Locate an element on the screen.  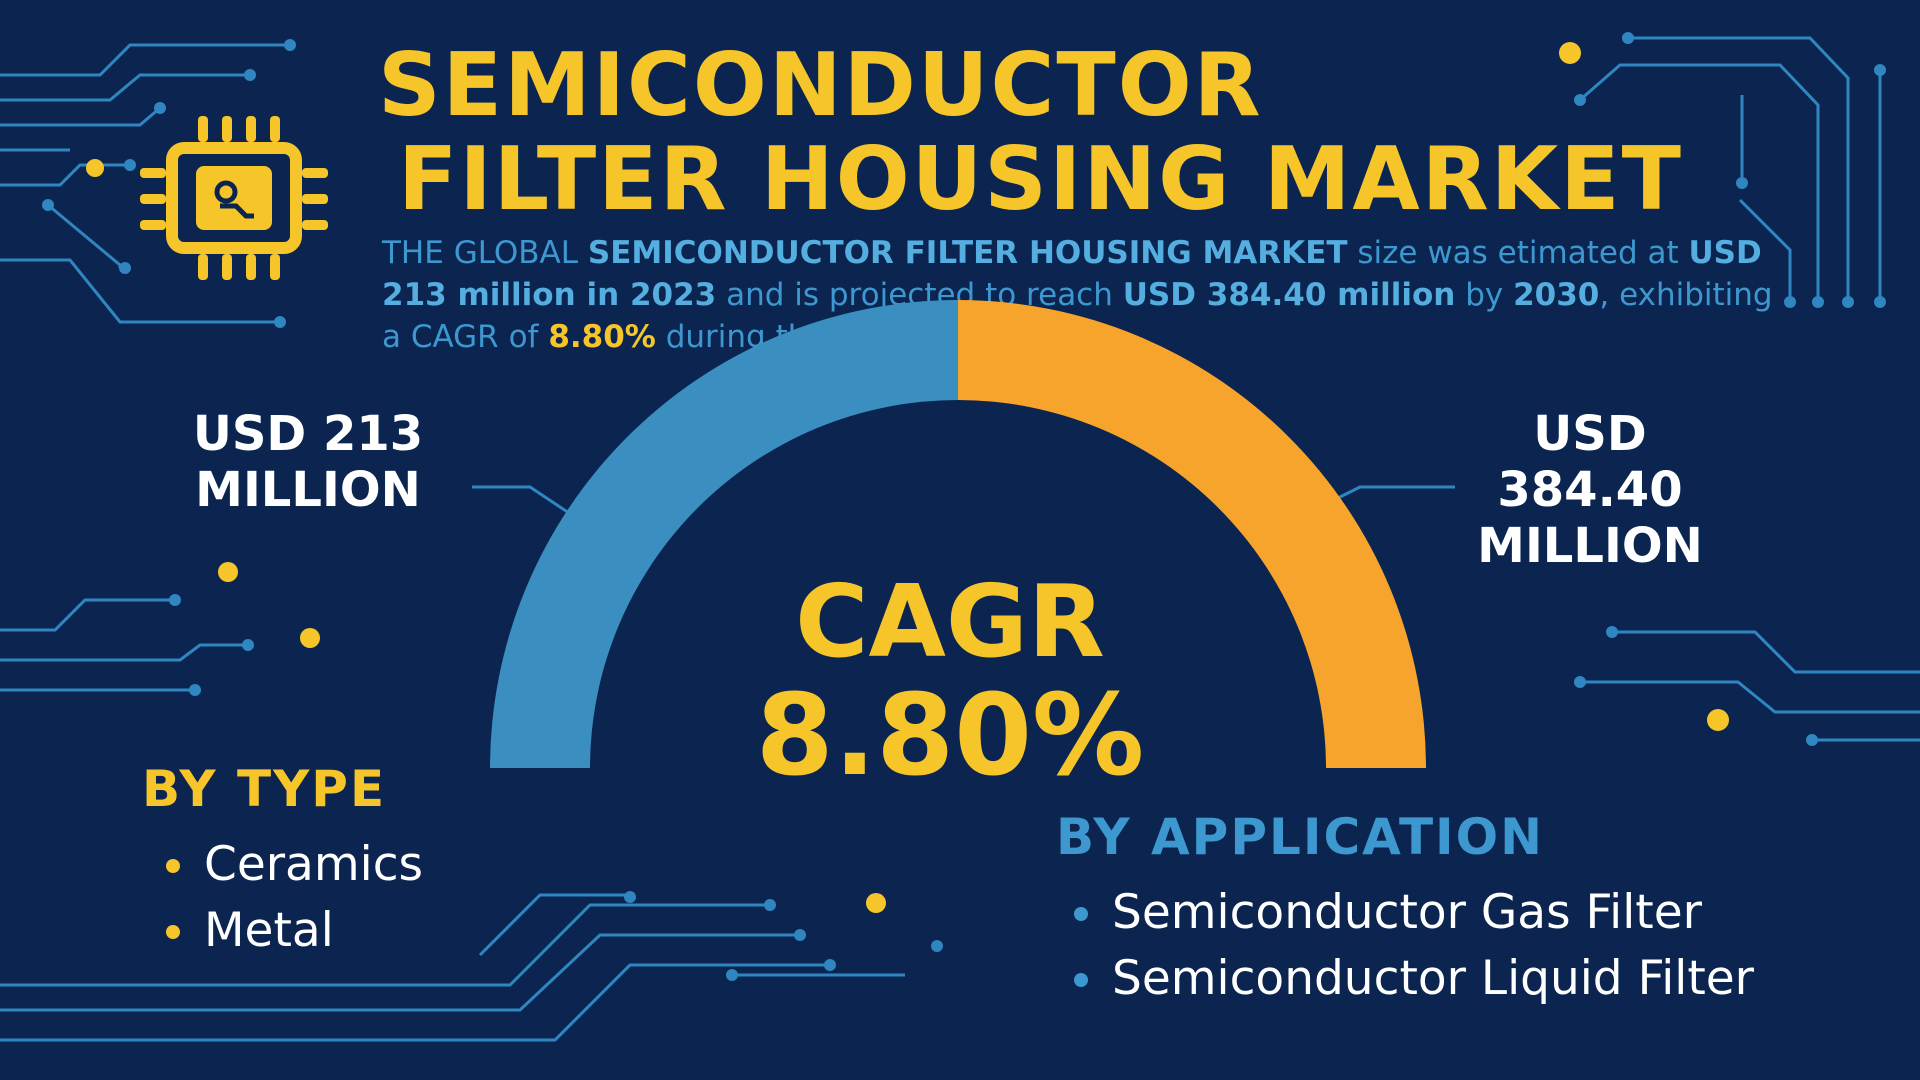
list-item: Semiconductor Liquid Filter is located at coordinates (1402, 979).